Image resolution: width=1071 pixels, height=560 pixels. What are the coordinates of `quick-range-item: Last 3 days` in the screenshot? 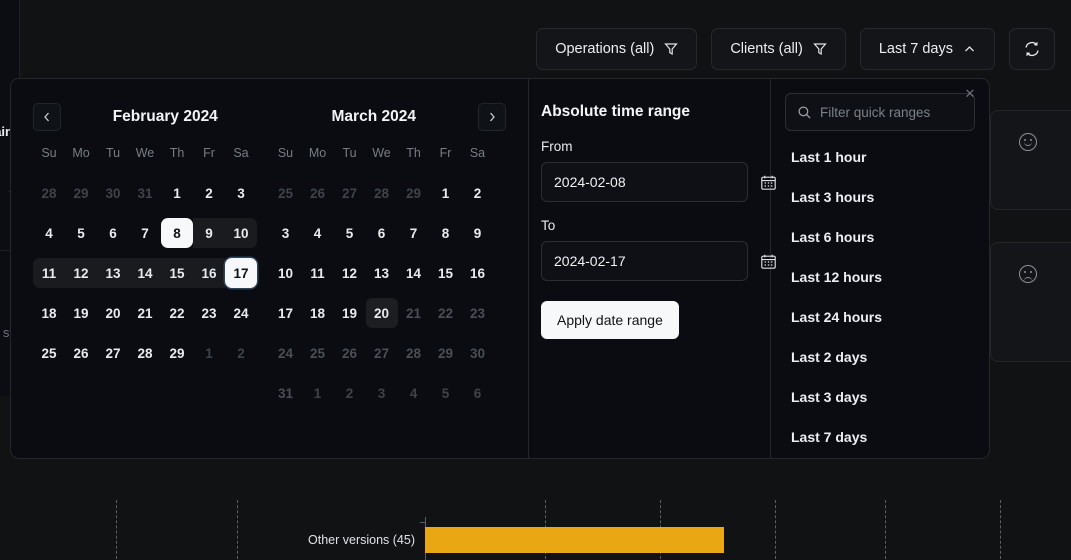 It's located at (829, 397).